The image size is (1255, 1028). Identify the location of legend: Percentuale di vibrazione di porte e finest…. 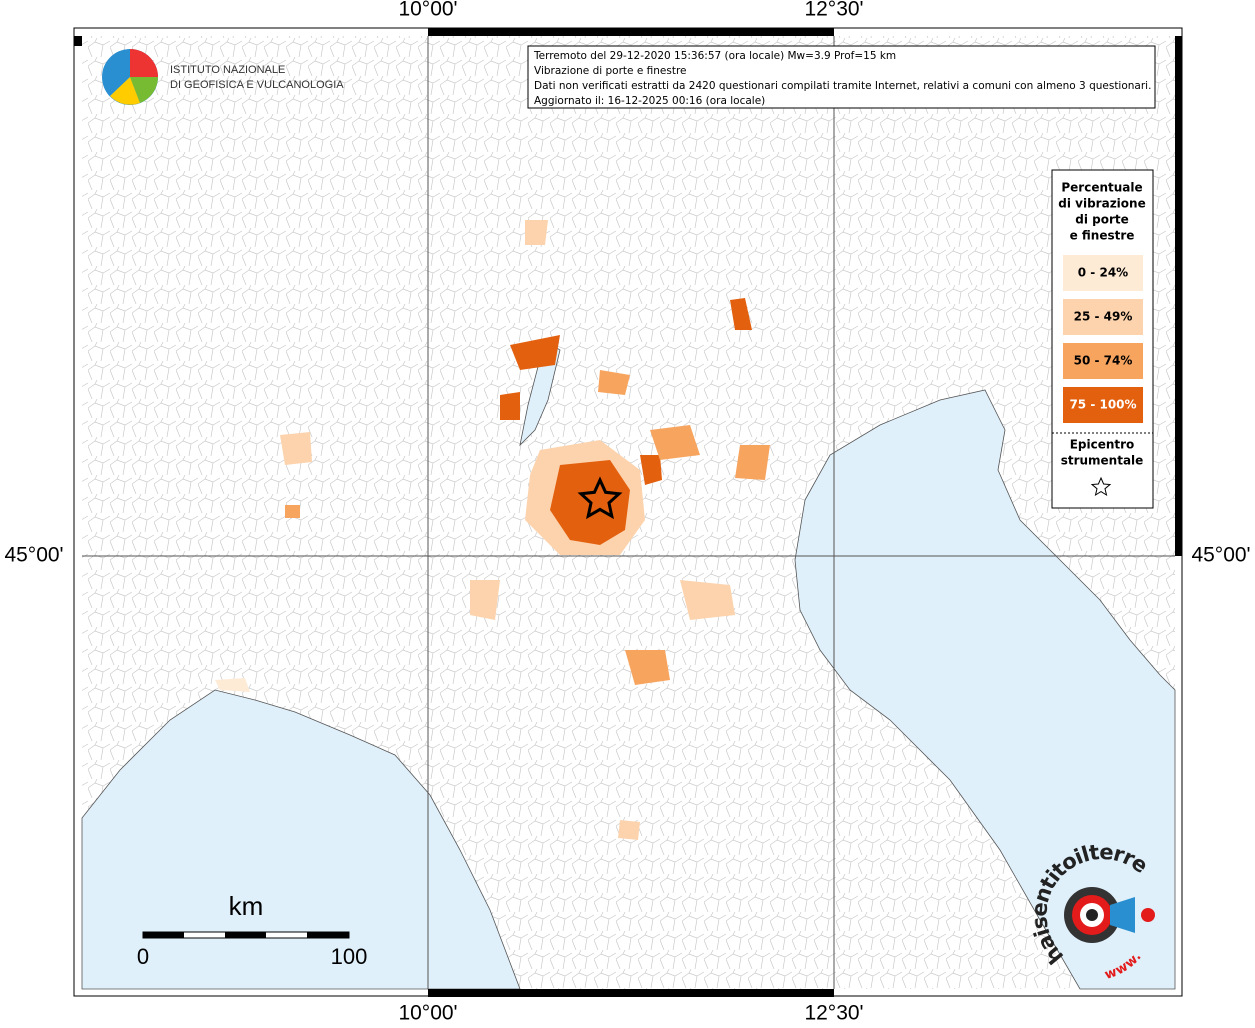
(1102, 339).